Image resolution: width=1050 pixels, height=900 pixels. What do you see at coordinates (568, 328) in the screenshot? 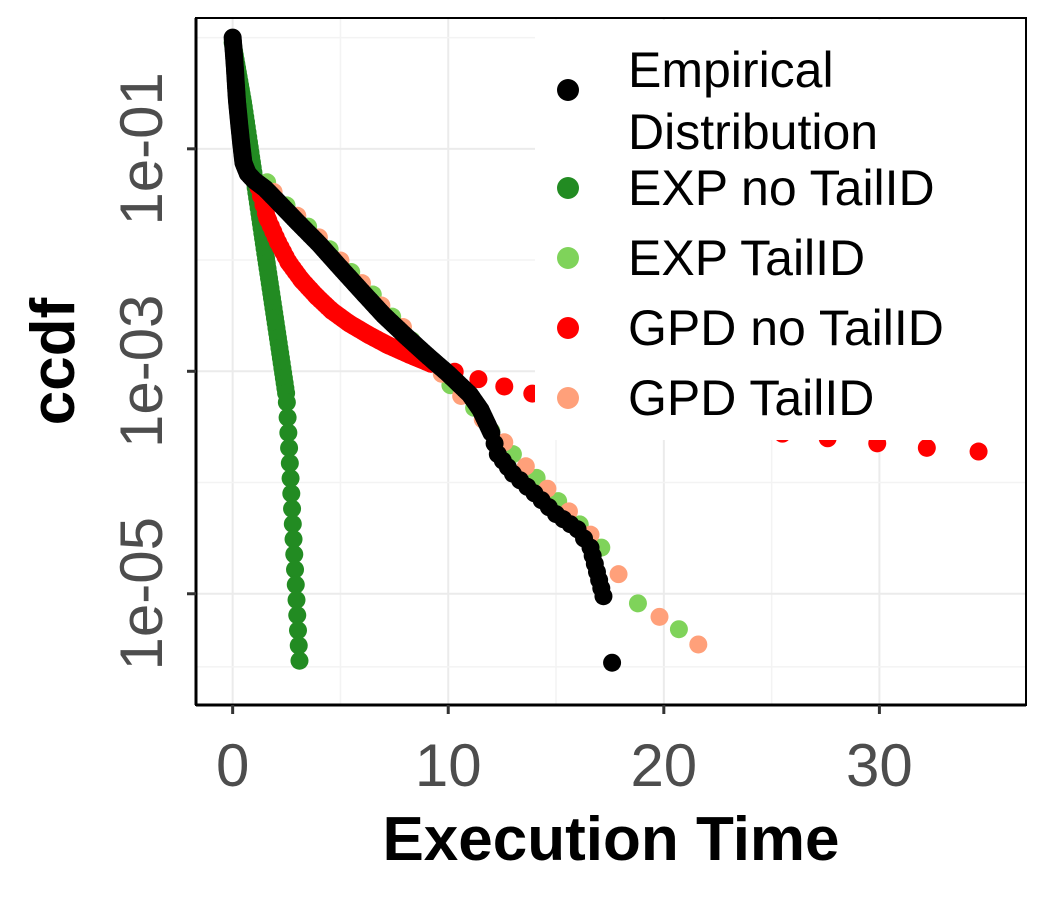
I see `legend-key-gpd-no-tailid` at bounding box center [568, 328].